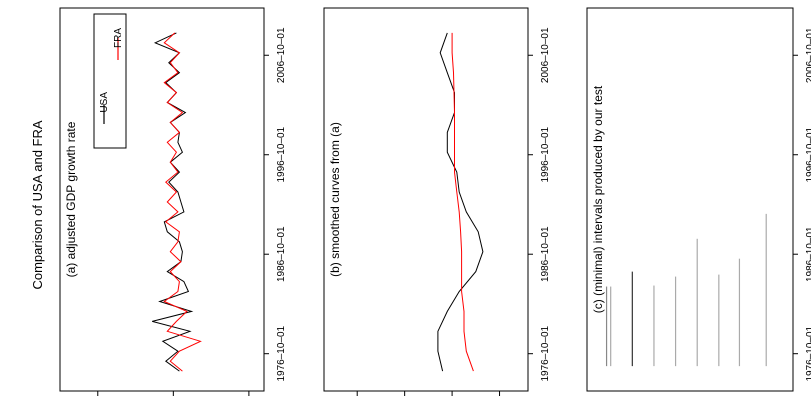 This screenshot has width=811, height=398. Describe the element at coordinates (71, 199) in the screenshot. I see `panel-title: (a) adjusted GDP growth rate` at that location.